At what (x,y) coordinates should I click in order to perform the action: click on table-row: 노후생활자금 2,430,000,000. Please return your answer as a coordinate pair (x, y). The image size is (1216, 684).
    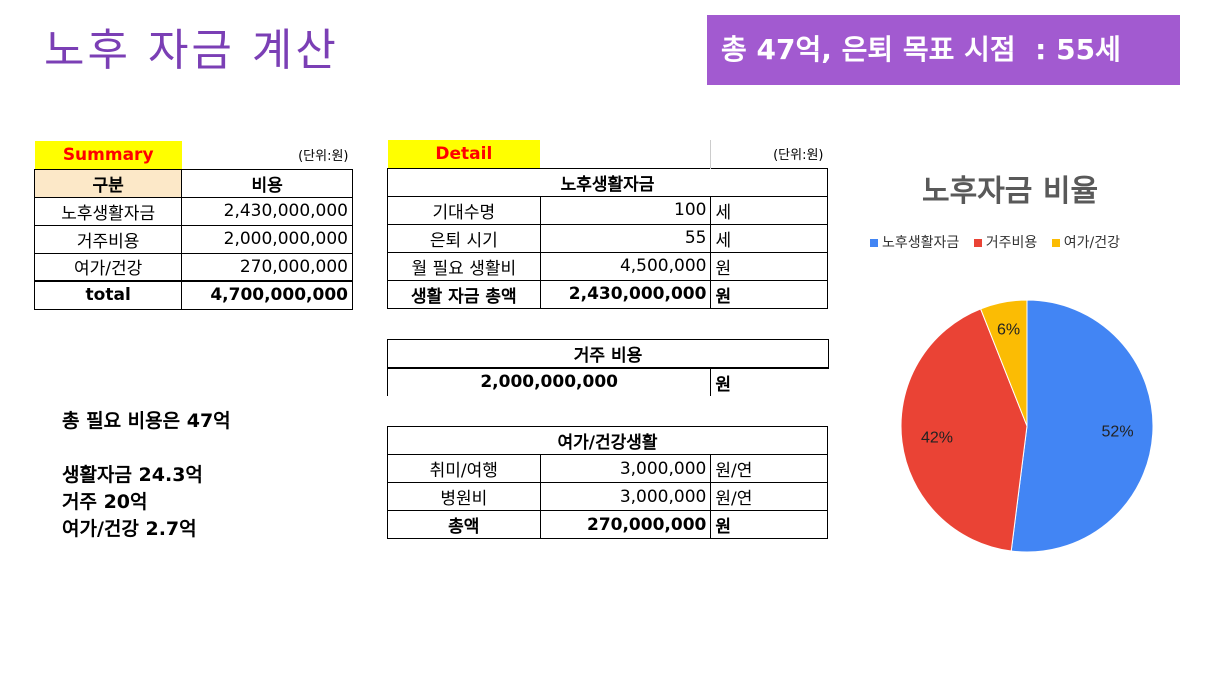
    Looking at the image, I should click on (193, 211).